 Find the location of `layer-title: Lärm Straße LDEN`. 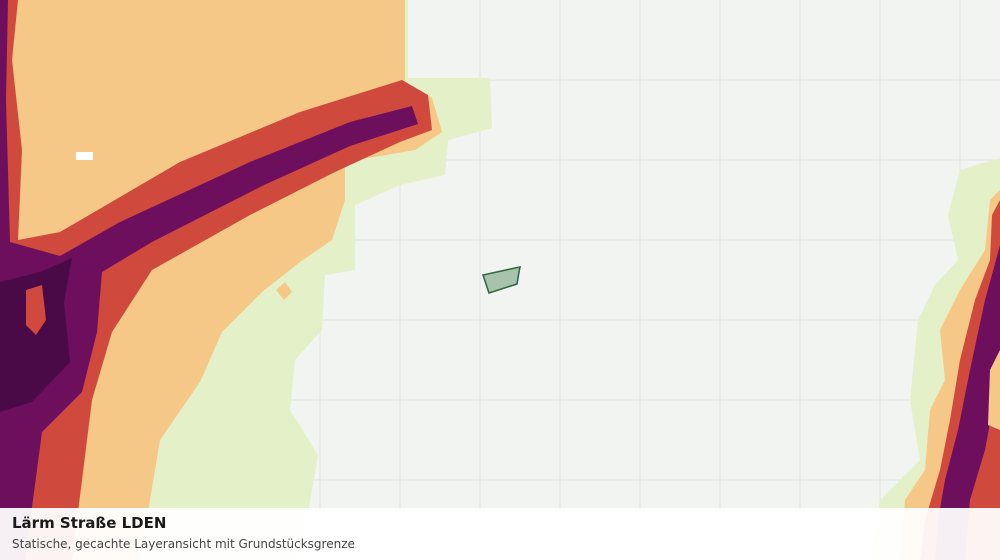

layer-title: Lärm Straße LDEN is located at coordinates (89, 523).